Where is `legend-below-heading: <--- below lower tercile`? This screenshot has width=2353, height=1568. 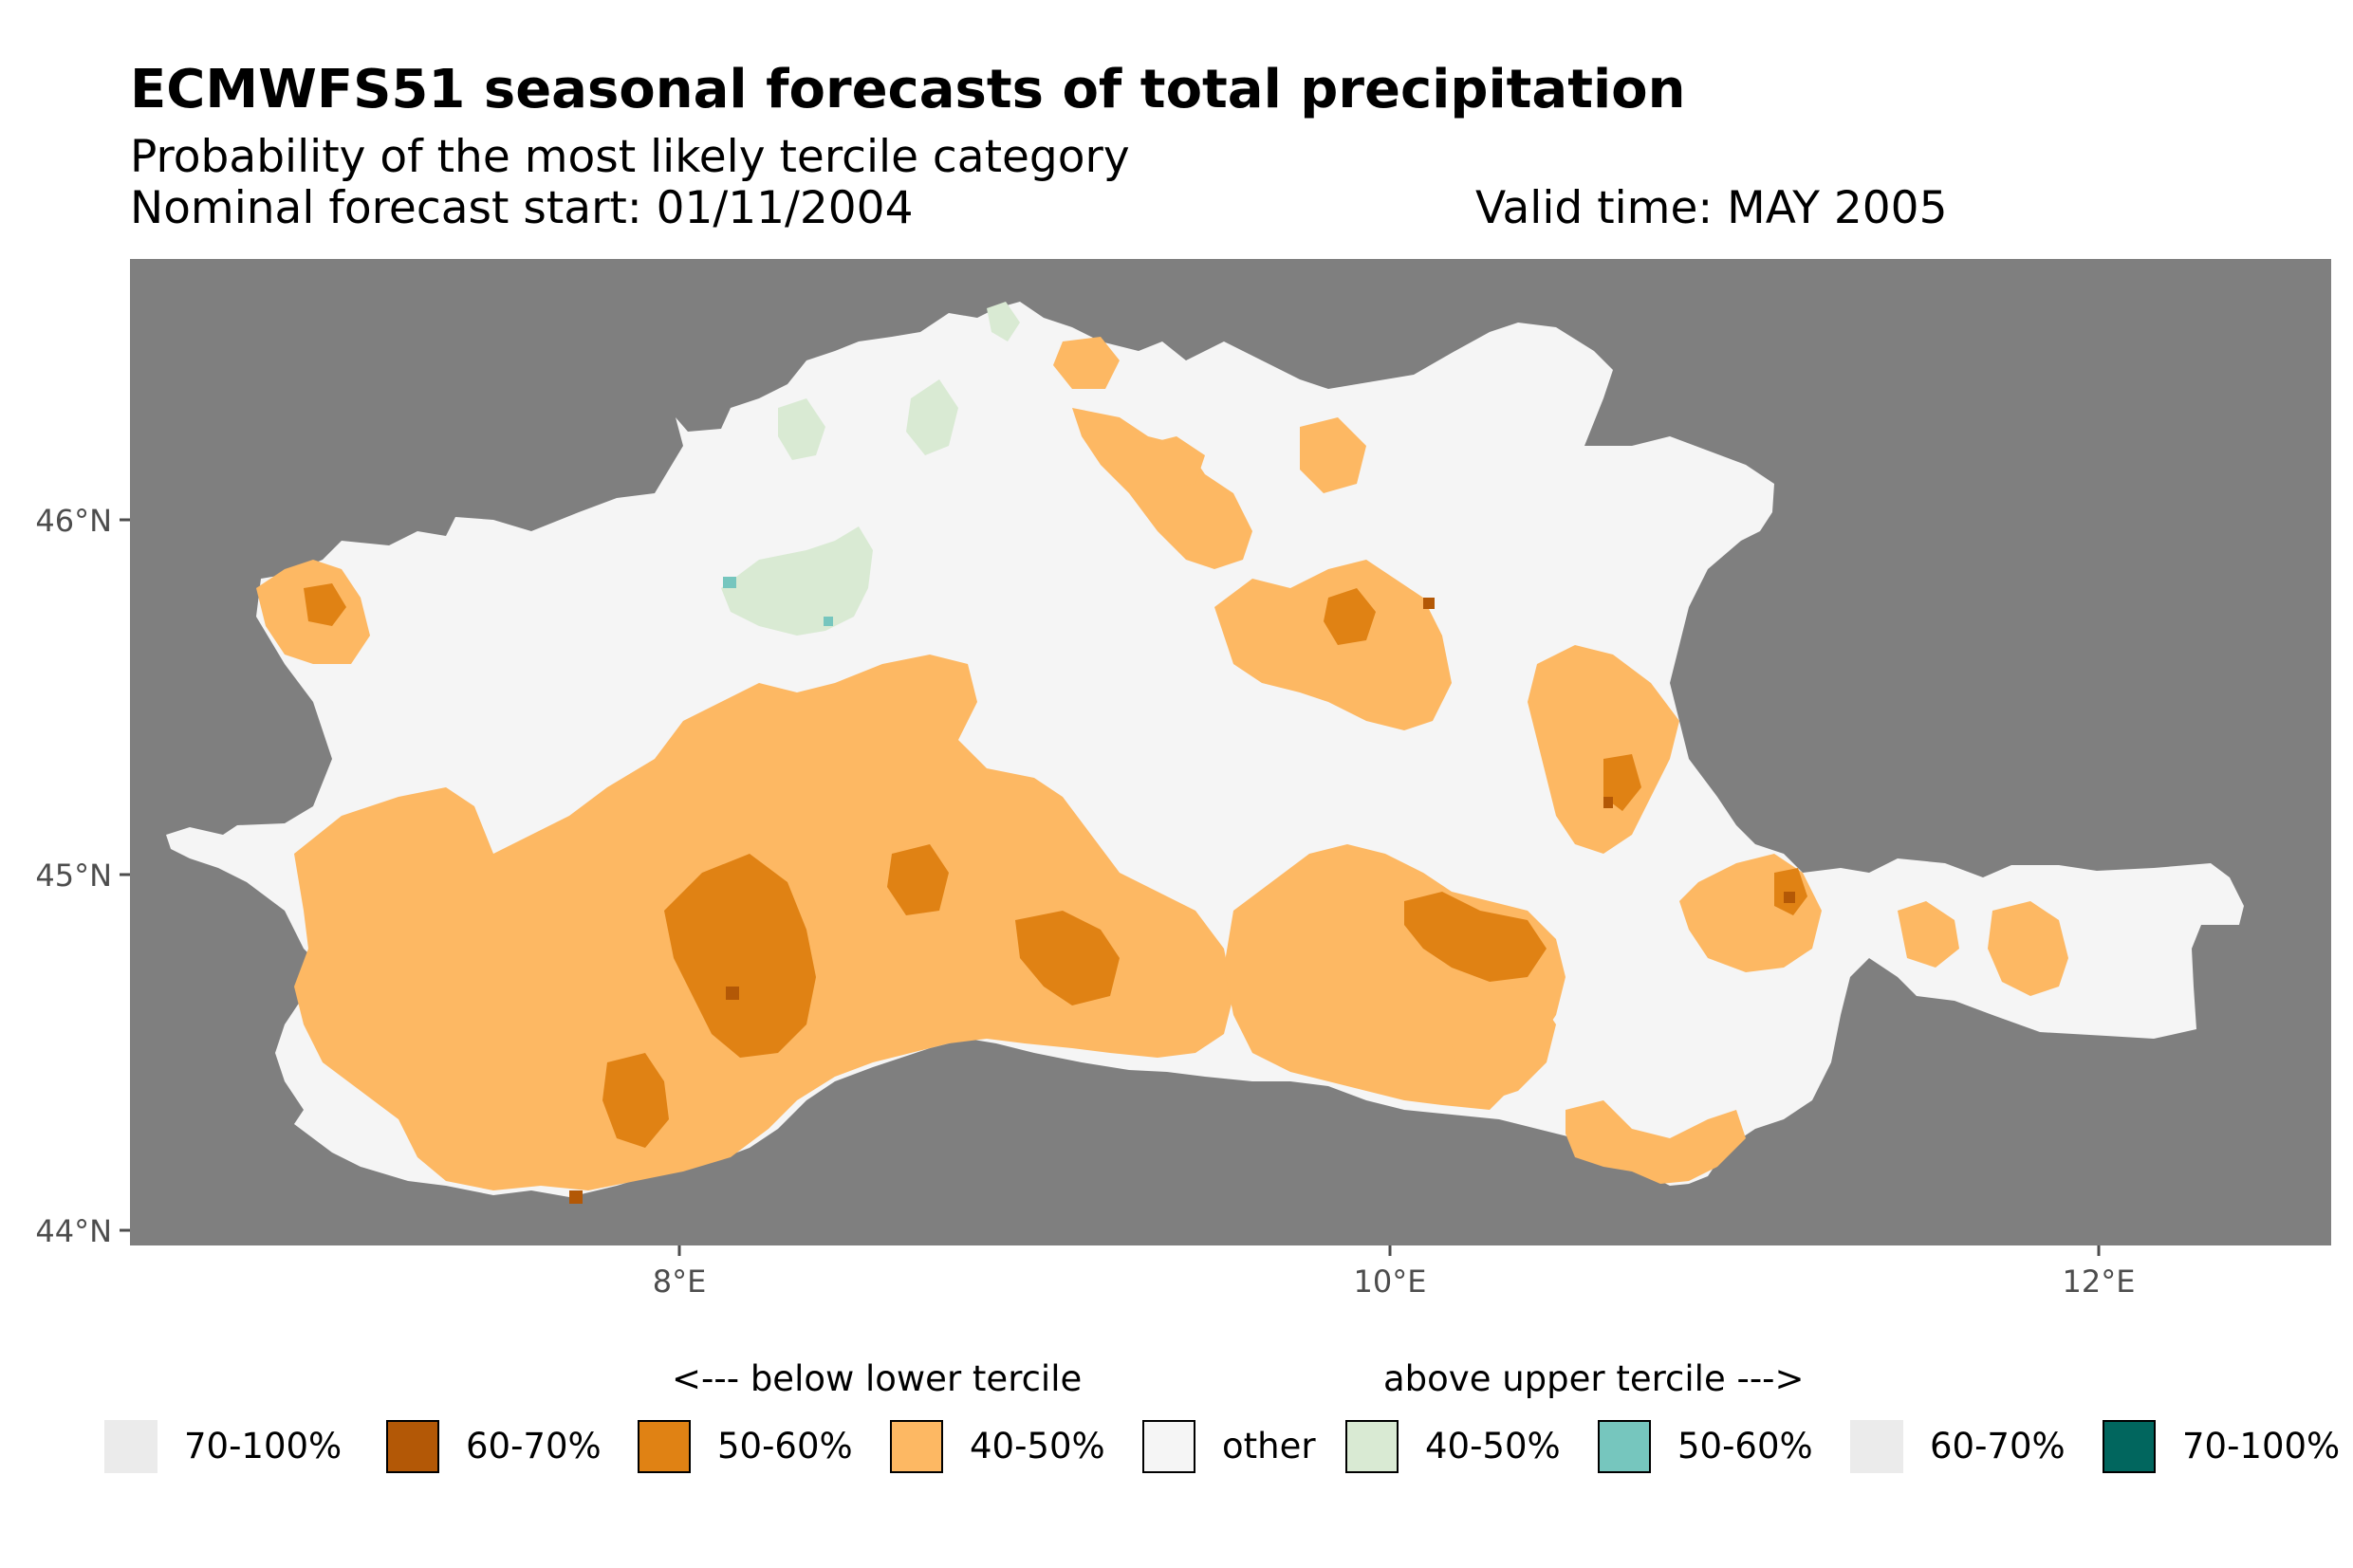 legend-below-heading: <--- below lower tercile is located at coordinates (877, 1378).